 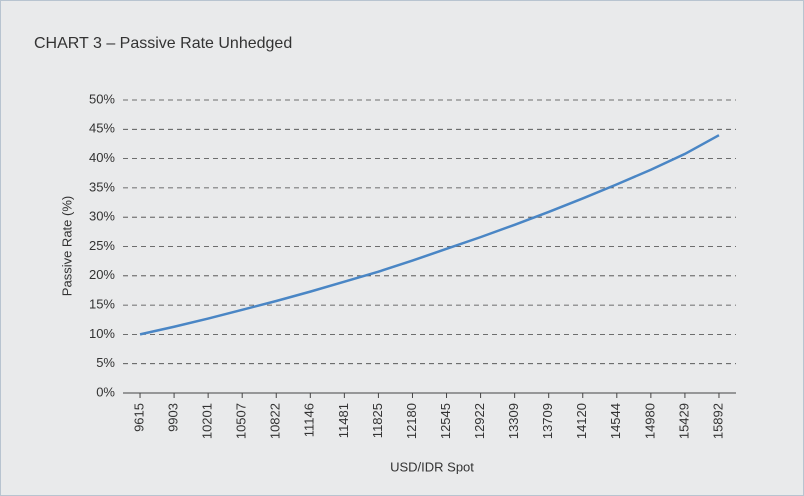 What do you see at coordinates (173, 417) in the screenshot?
I see `x-tick-label: 9903` at bounding box center [173, 417].